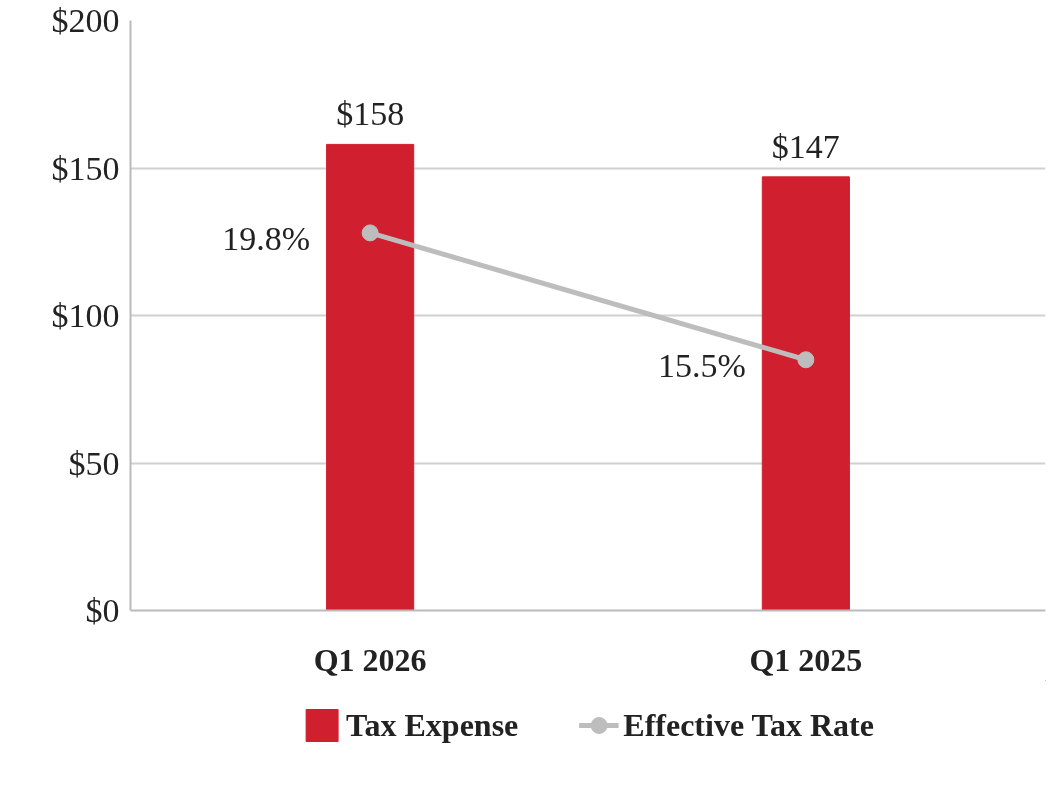 This screenshot has height=802, width=1055. Describe the element at coordinates (370, 659) in the screenshot. I see `x-tick-label: Q1 2026` at that location.